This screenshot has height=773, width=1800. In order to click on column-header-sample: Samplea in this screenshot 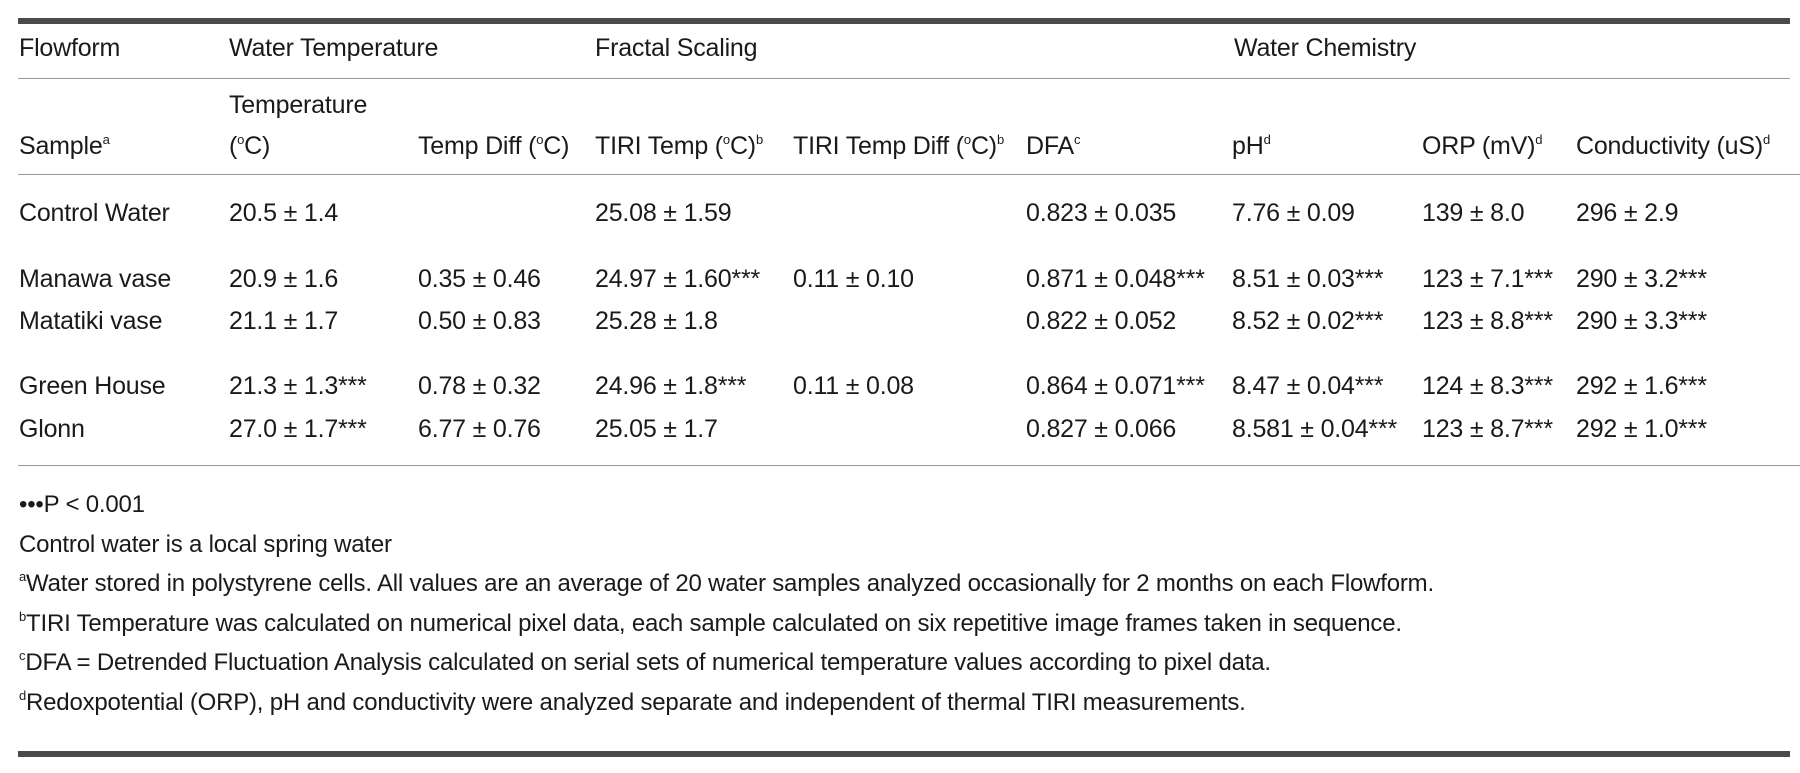, I will do `click(64, 146)`.